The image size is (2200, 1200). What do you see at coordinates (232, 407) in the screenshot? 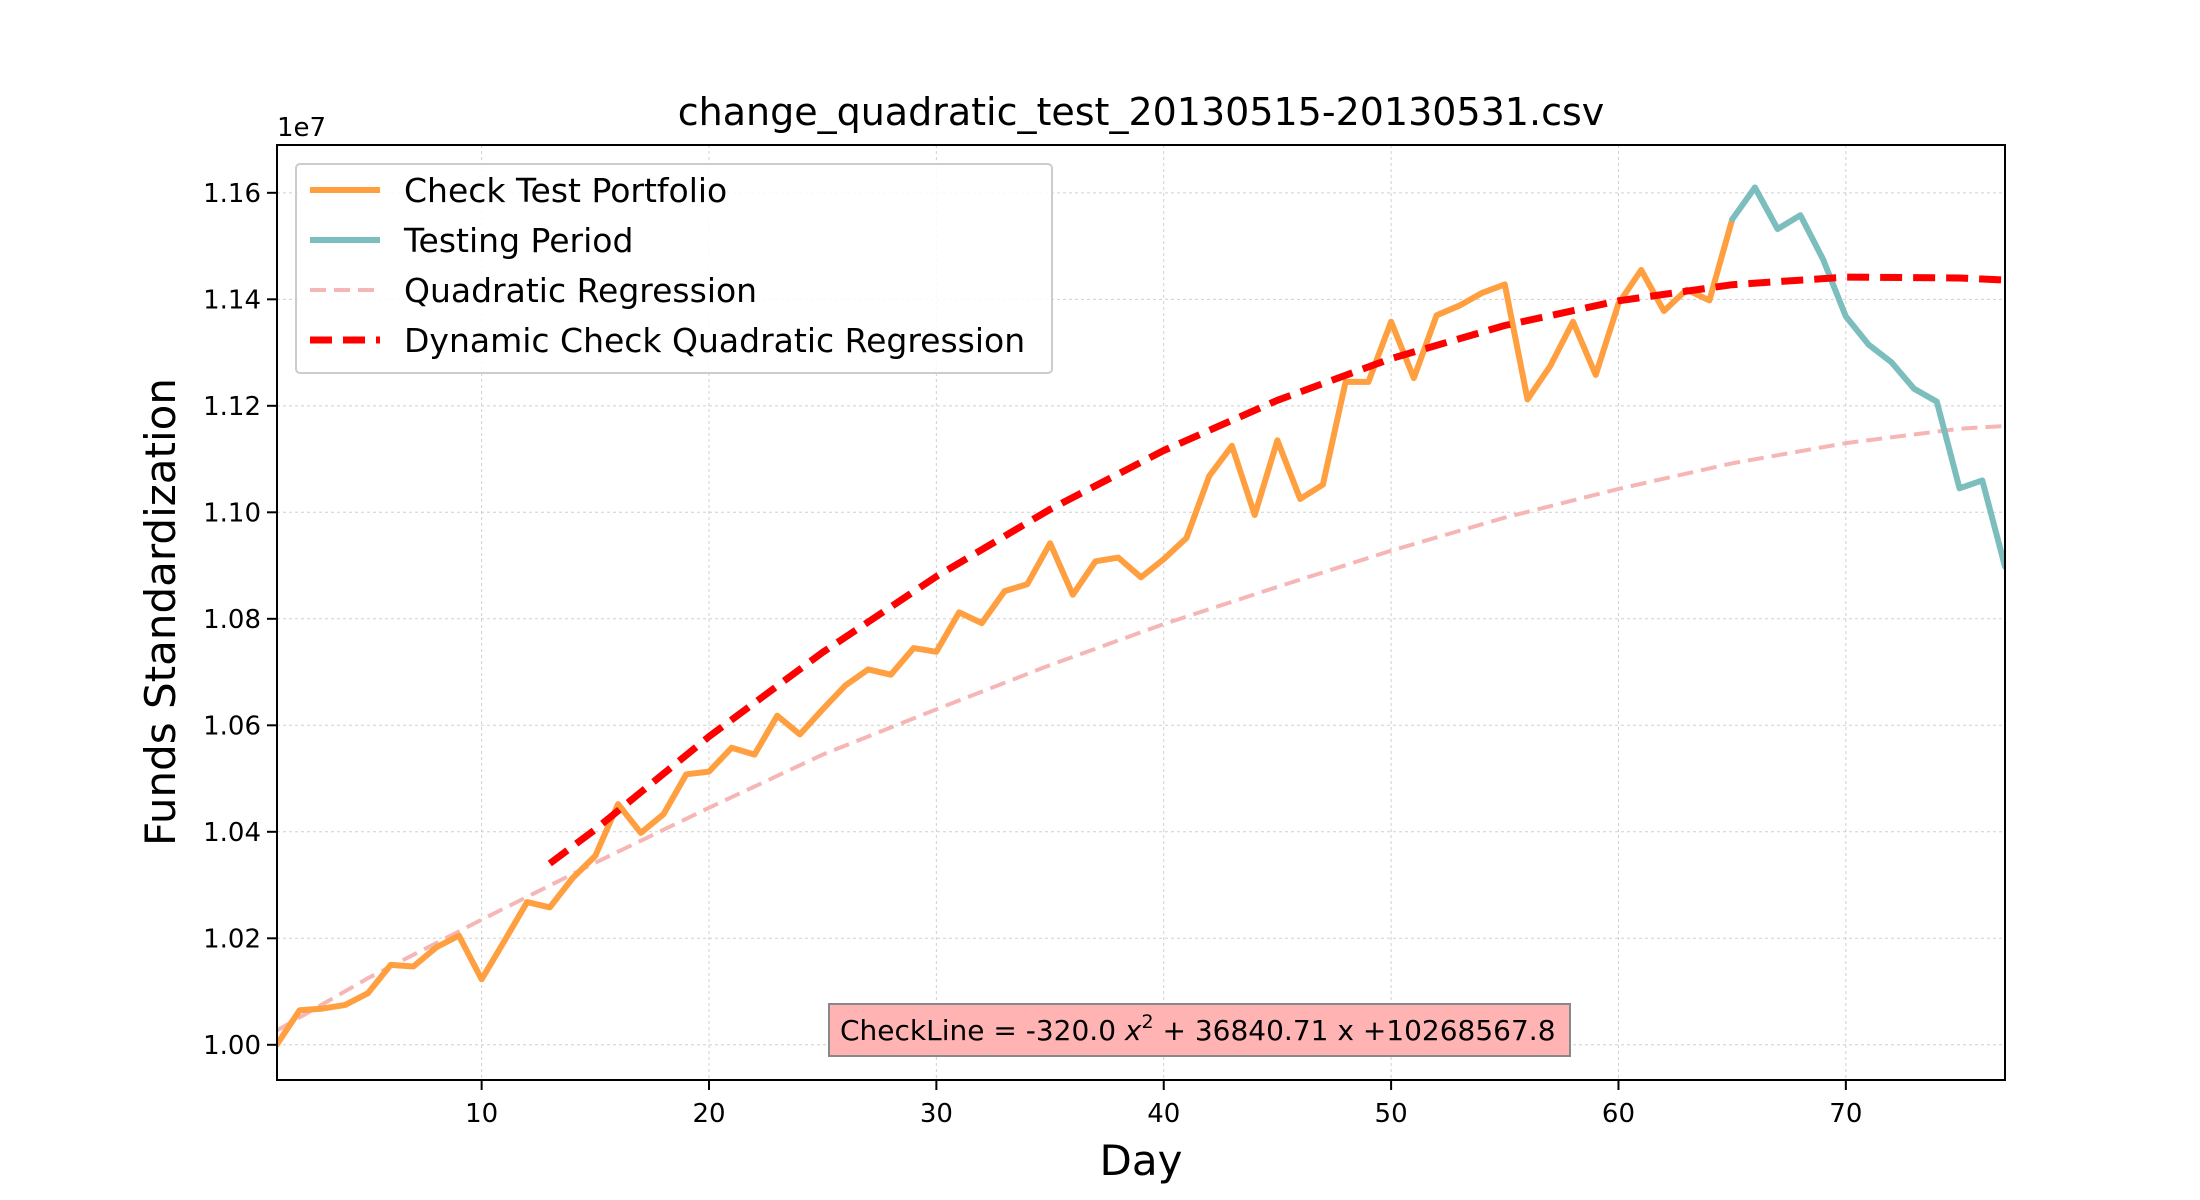
I see `y-tick-label: 1.12` at bounding box center [232, 407].